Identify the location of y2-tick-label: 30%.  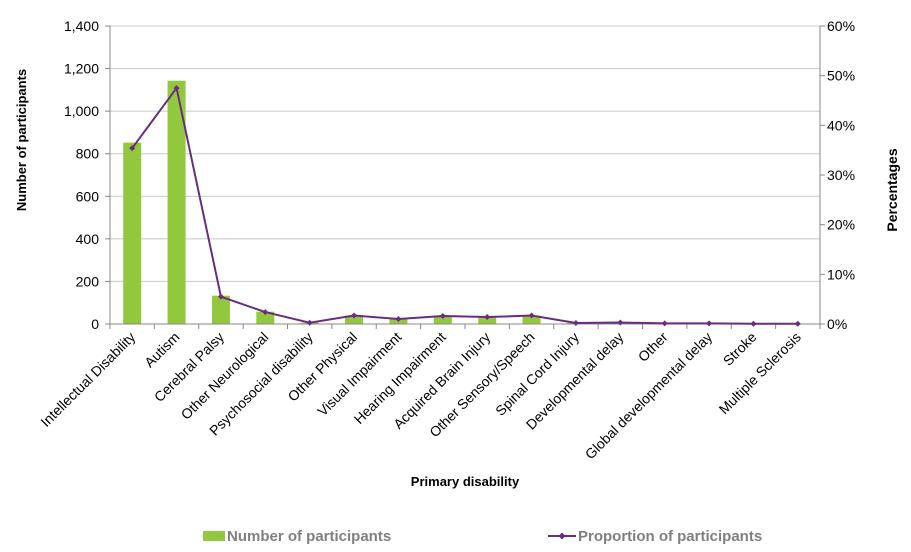
(841, 175).